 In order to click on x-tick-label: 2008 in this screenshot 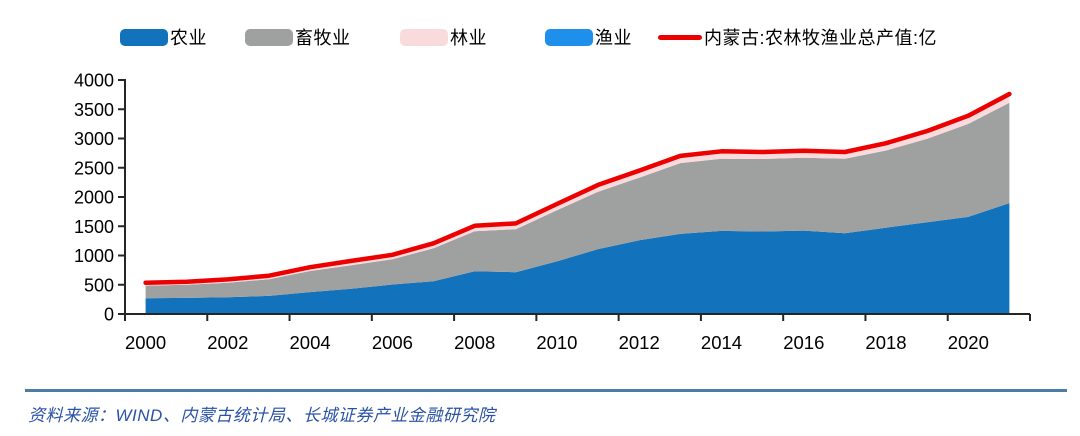, I will do `click(474, 342)`.